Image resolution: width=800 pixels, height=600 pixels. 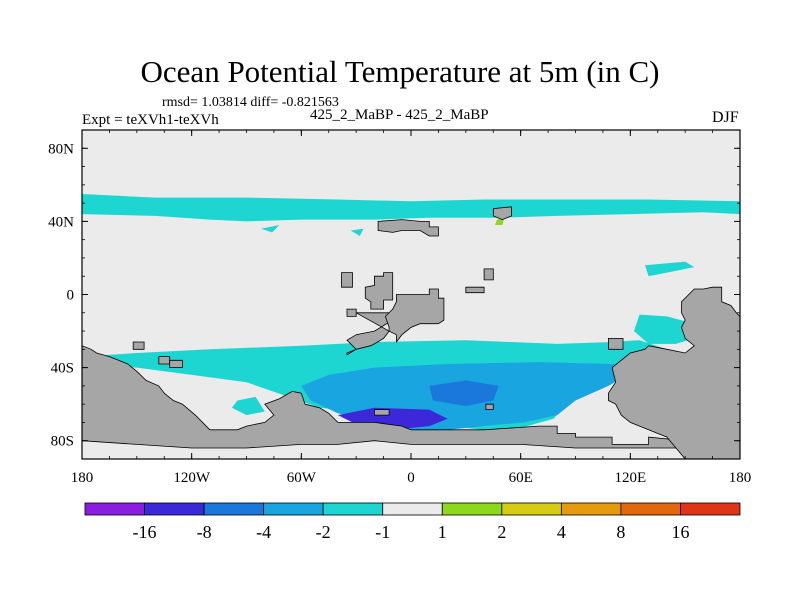 I want to click on land-island-b, so click(x=379, y=291).